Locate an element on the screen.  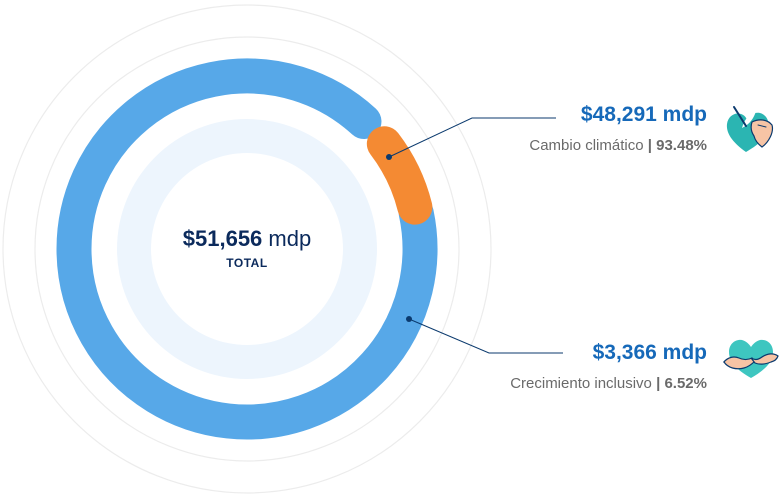
legend-entry-crecimiento-inclusivo: $3,366 mdp Crecimiento inclusivo | 6.52% is located at coordinates (608, 366).